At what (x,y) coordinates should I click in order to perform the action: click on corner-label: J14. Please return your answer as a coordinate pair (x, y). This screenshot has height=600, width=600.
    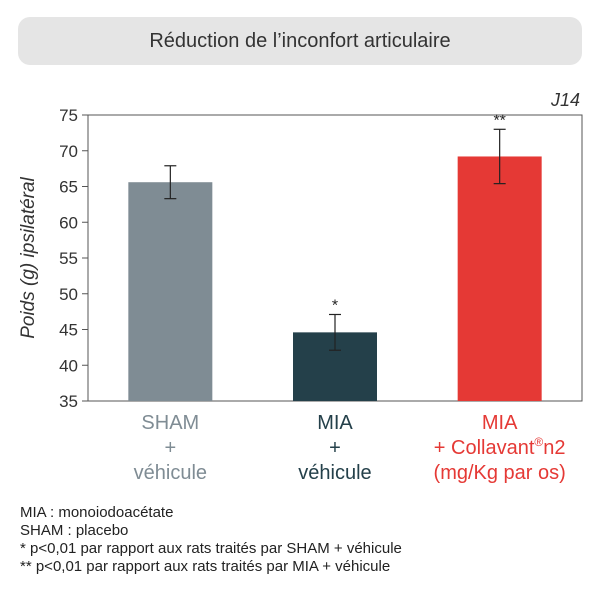
    Looking at the image, I should click on (565, 100).